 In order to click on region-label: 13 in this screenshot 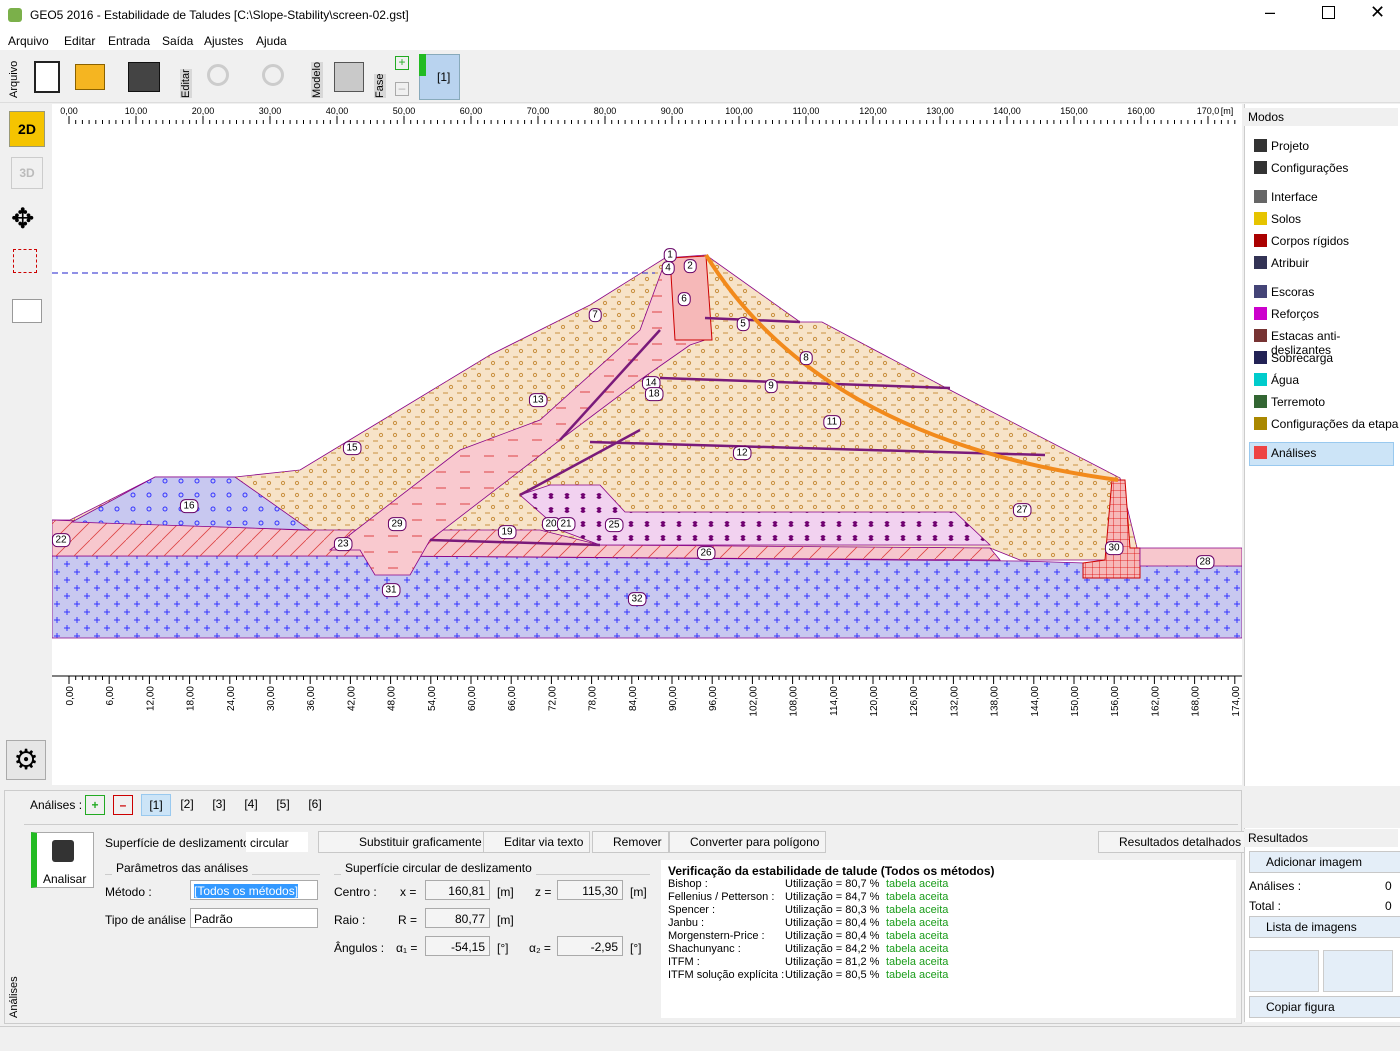, I will do `click(538, 400)`.